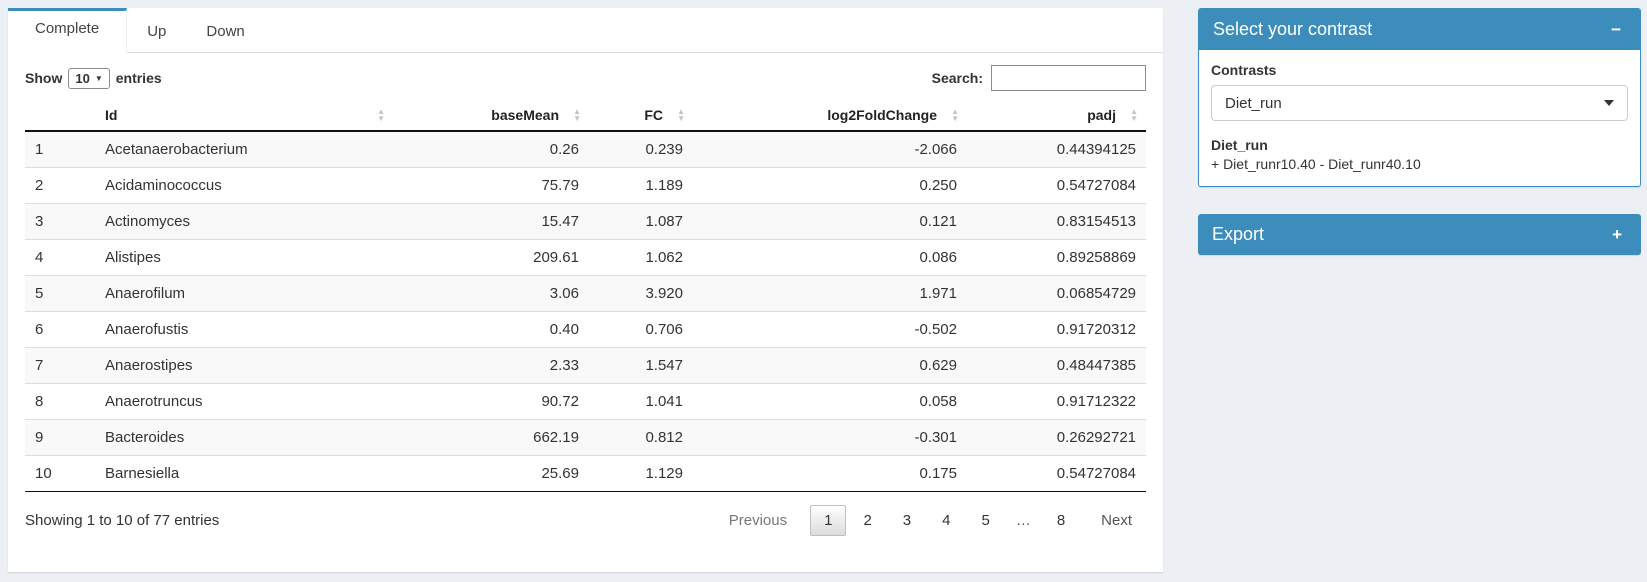 The image size is (1647, 582). I want to click on column-header-id: Id ▲ ▼, so click(244, 116).